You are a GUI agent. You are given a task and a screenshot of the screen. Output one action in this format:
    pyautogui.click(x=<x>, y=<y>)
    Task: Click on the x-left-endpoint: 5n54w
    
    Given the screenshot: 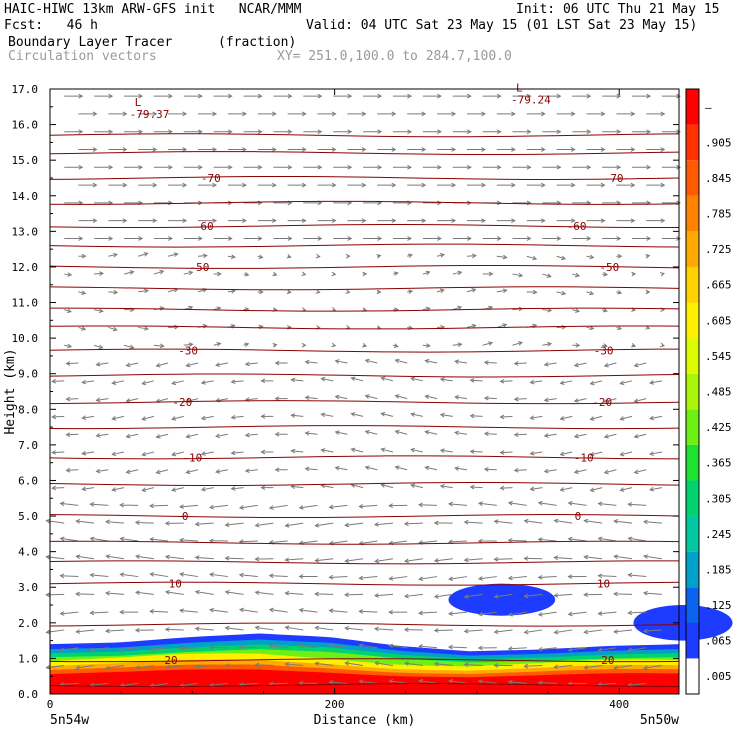 What is the action you would take?
    pyautogui.click(x=69, y=720)
    